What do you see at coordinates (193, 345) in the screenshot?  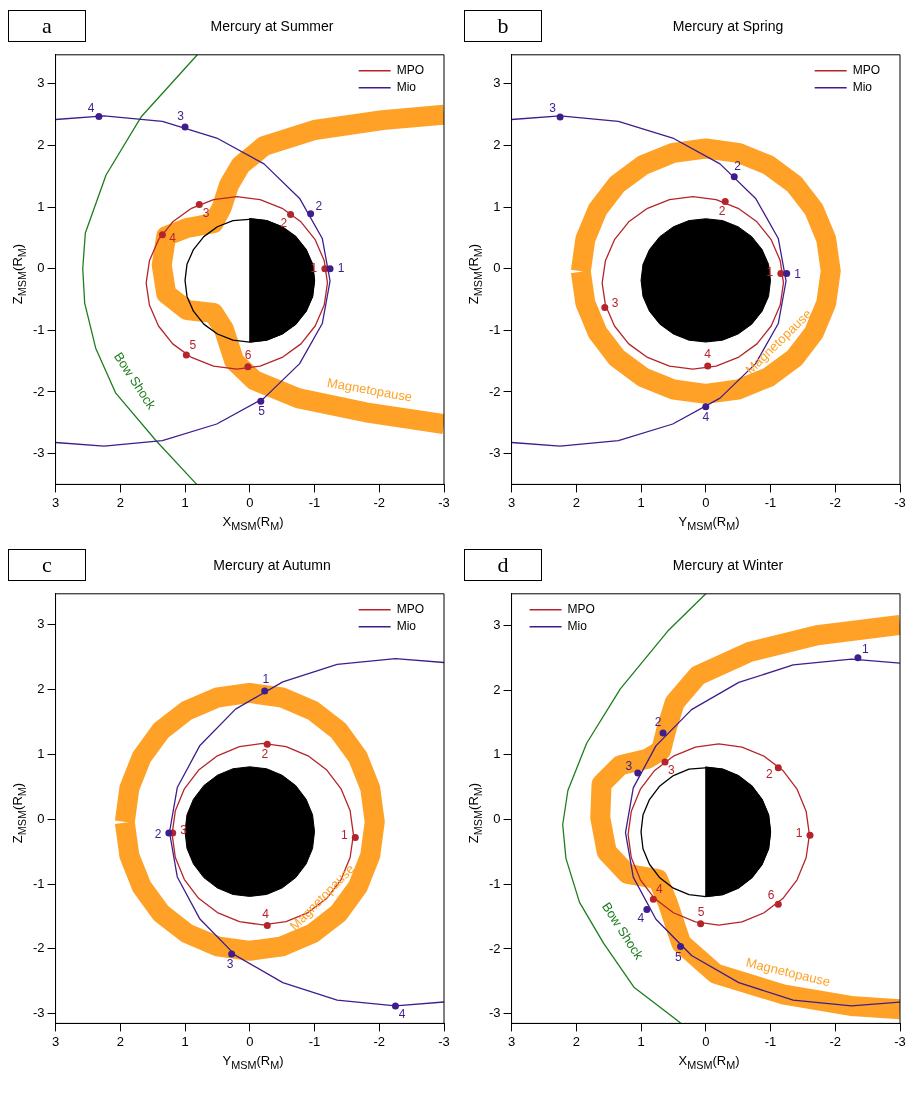 I see `annotation: 5` at bounding box center [193, 345].